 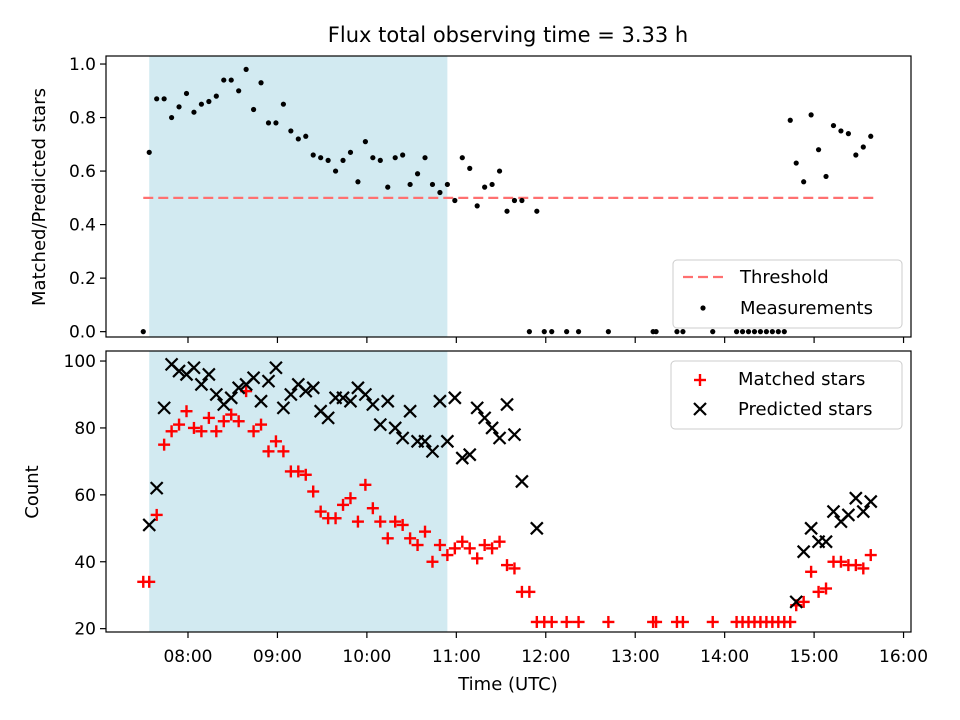 I want to click on legend-matched-label: Matched stars, so click(x=801, y=379).